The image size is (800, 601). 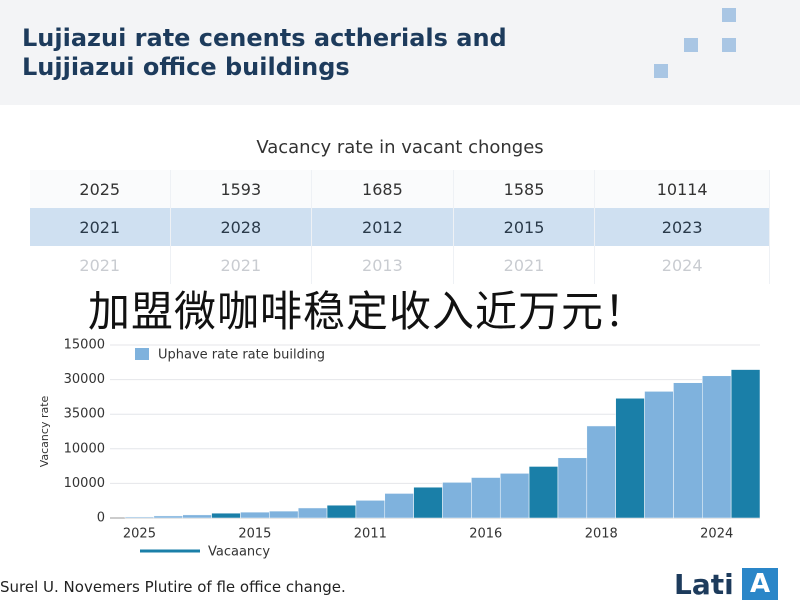 I want to click on x-tick-label: 2011, so click(x=370, y=534).